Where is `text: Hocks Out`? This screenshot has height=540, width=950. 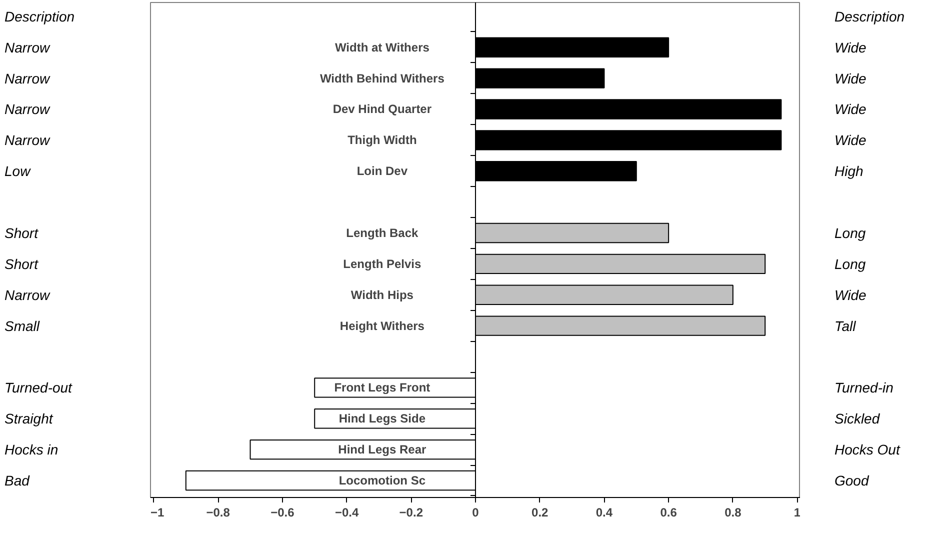 text: Hocks Out is located at coordinates (867, 450).